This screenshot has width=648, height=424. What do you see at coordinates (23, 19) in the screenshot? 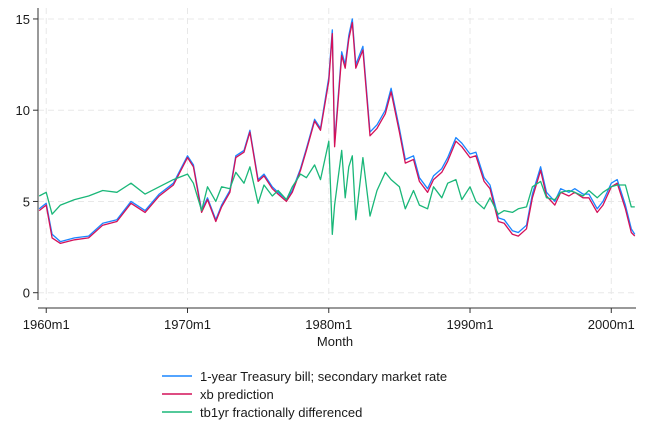
I see `y-tick-label: 15` at bounding box center [23, 19].